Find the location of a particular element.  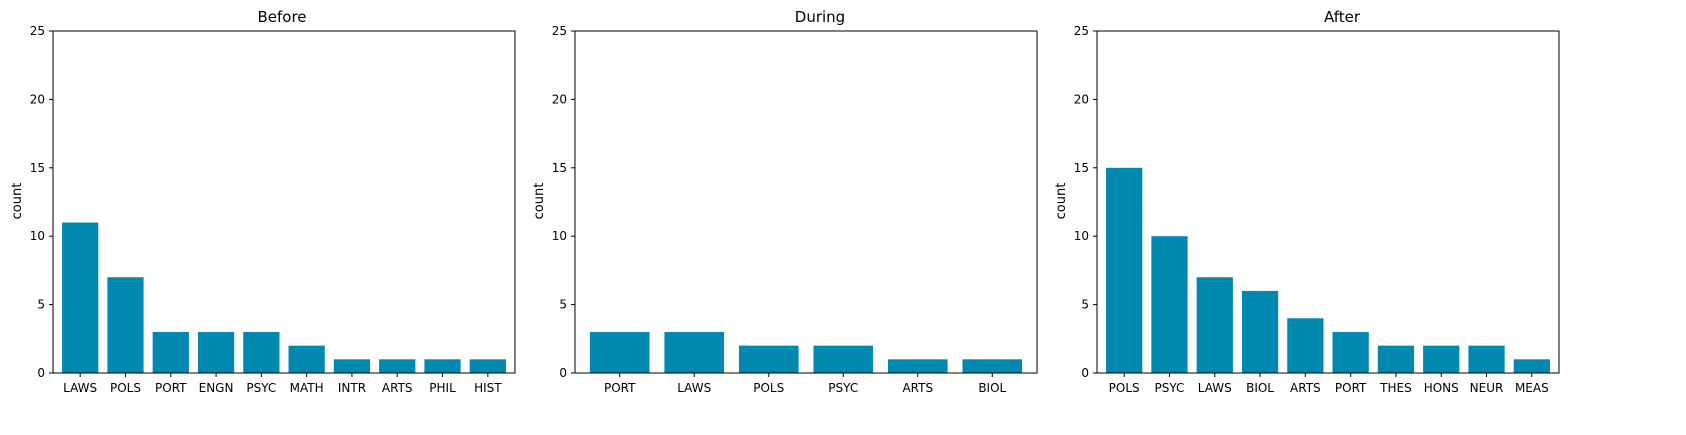

chart-title: During is located at coordinates (820, 17).